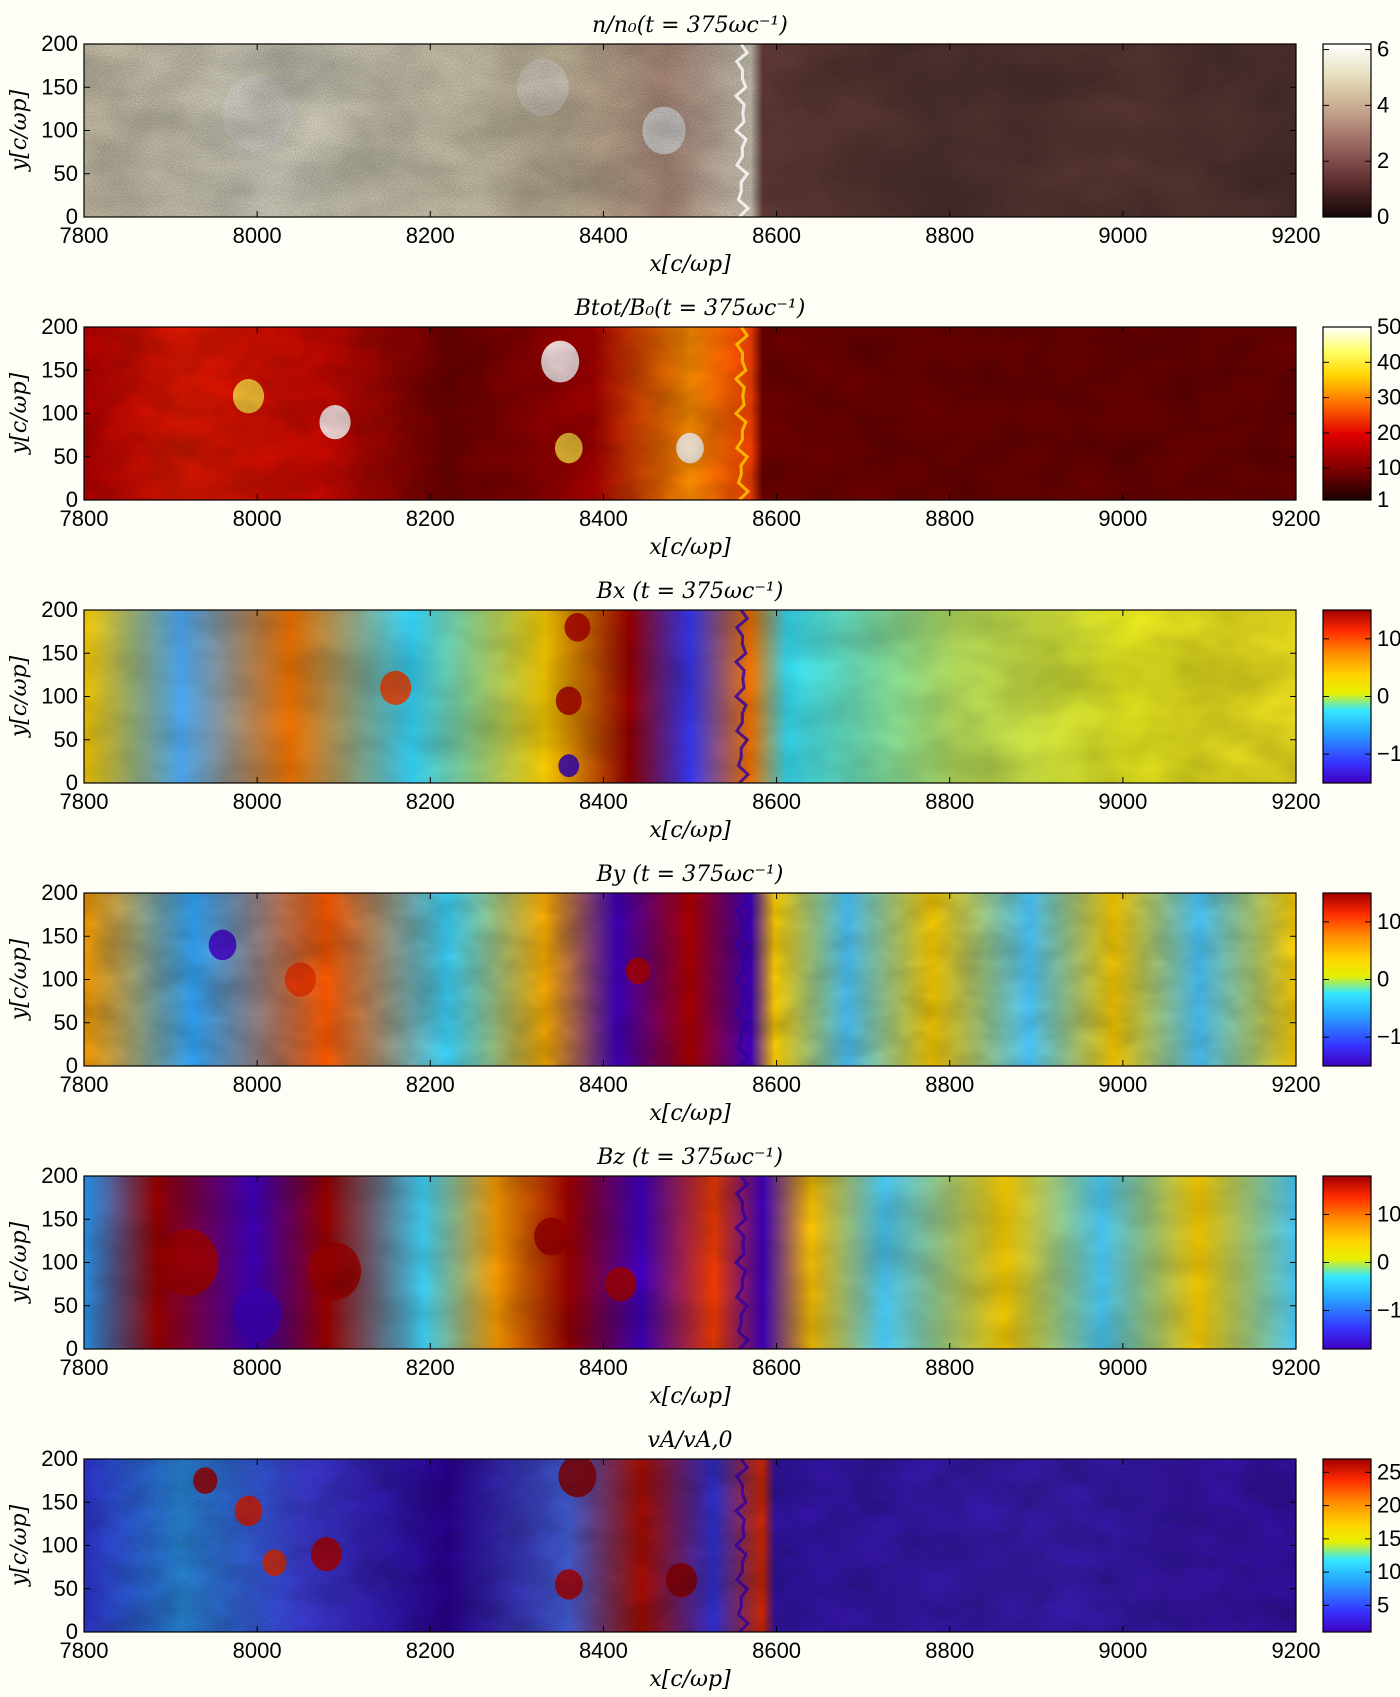 This screenshot has height=1697, width=1400. I want to click on chart-title: n/n₀(t = 375ωc⁻¹), so click(690, 25).